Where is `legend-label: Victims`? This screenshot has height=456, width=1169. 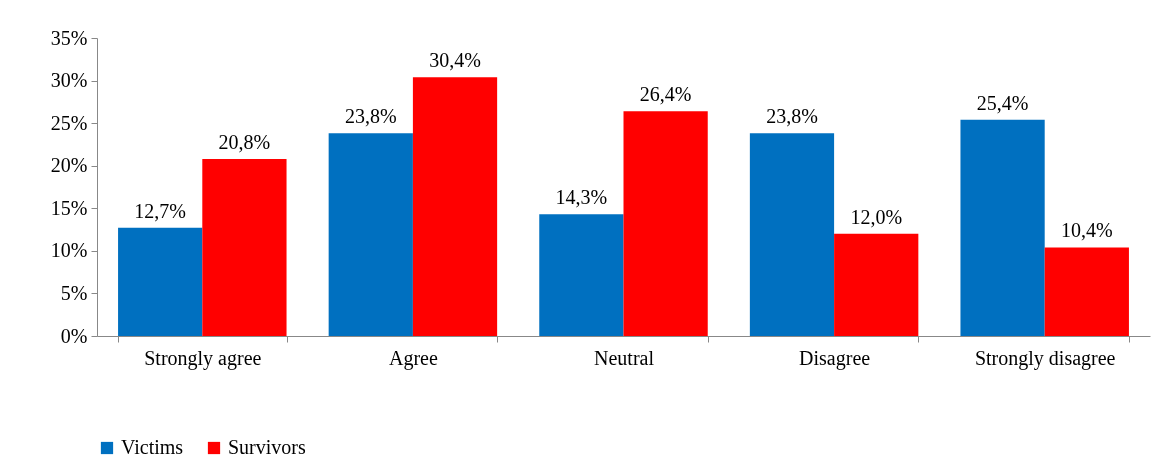
legend-label: Victims is located at coordinates (152, 446).